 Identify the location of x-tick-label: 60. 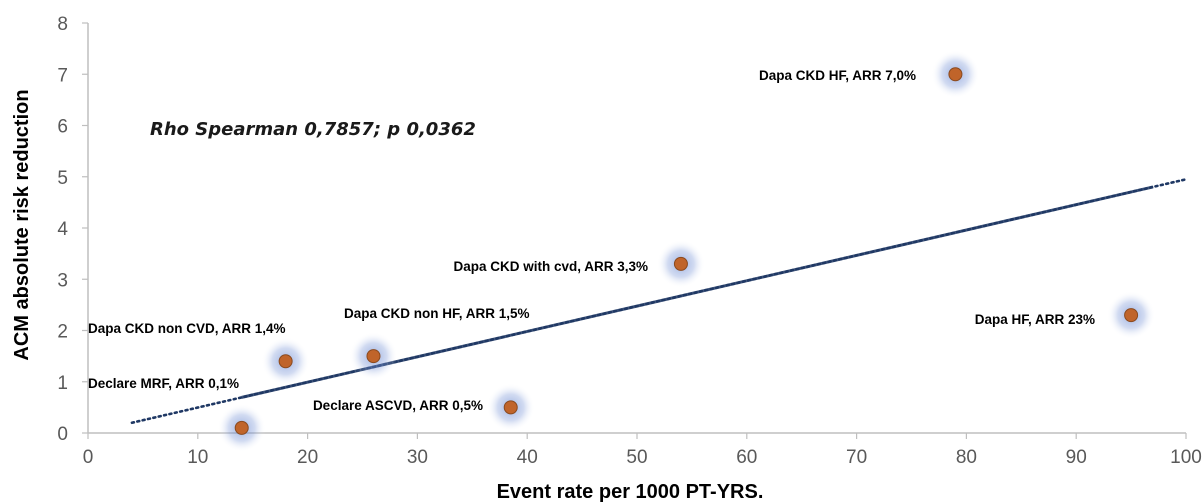
(746, 457).